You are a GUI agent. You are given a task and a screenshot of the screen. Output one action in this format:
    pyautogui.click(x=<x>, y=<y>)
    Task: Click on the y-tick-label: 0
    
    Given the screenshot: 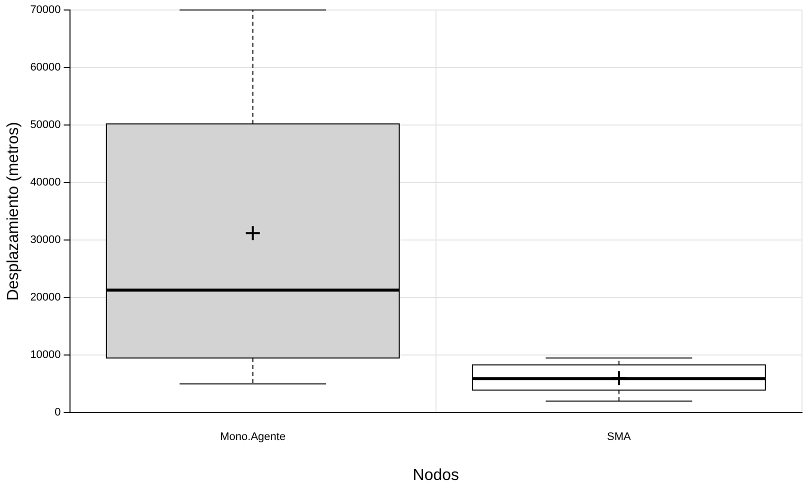 What is the action you would take?
    pyautogui.click(x=57, y=412)
    